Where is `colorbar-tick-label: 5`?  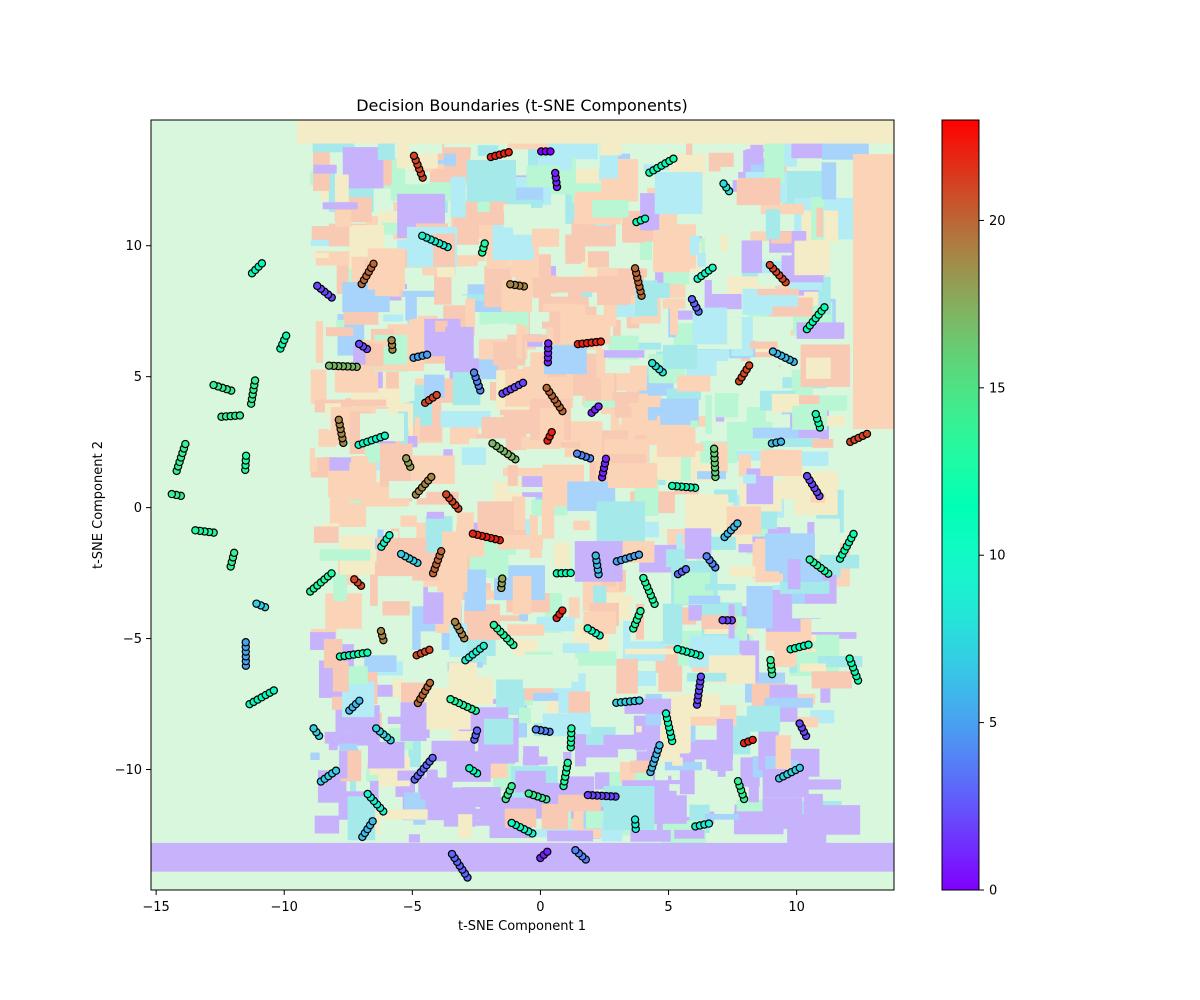
colorbar-tick-label: 5 is located at coordinates (993, 723).